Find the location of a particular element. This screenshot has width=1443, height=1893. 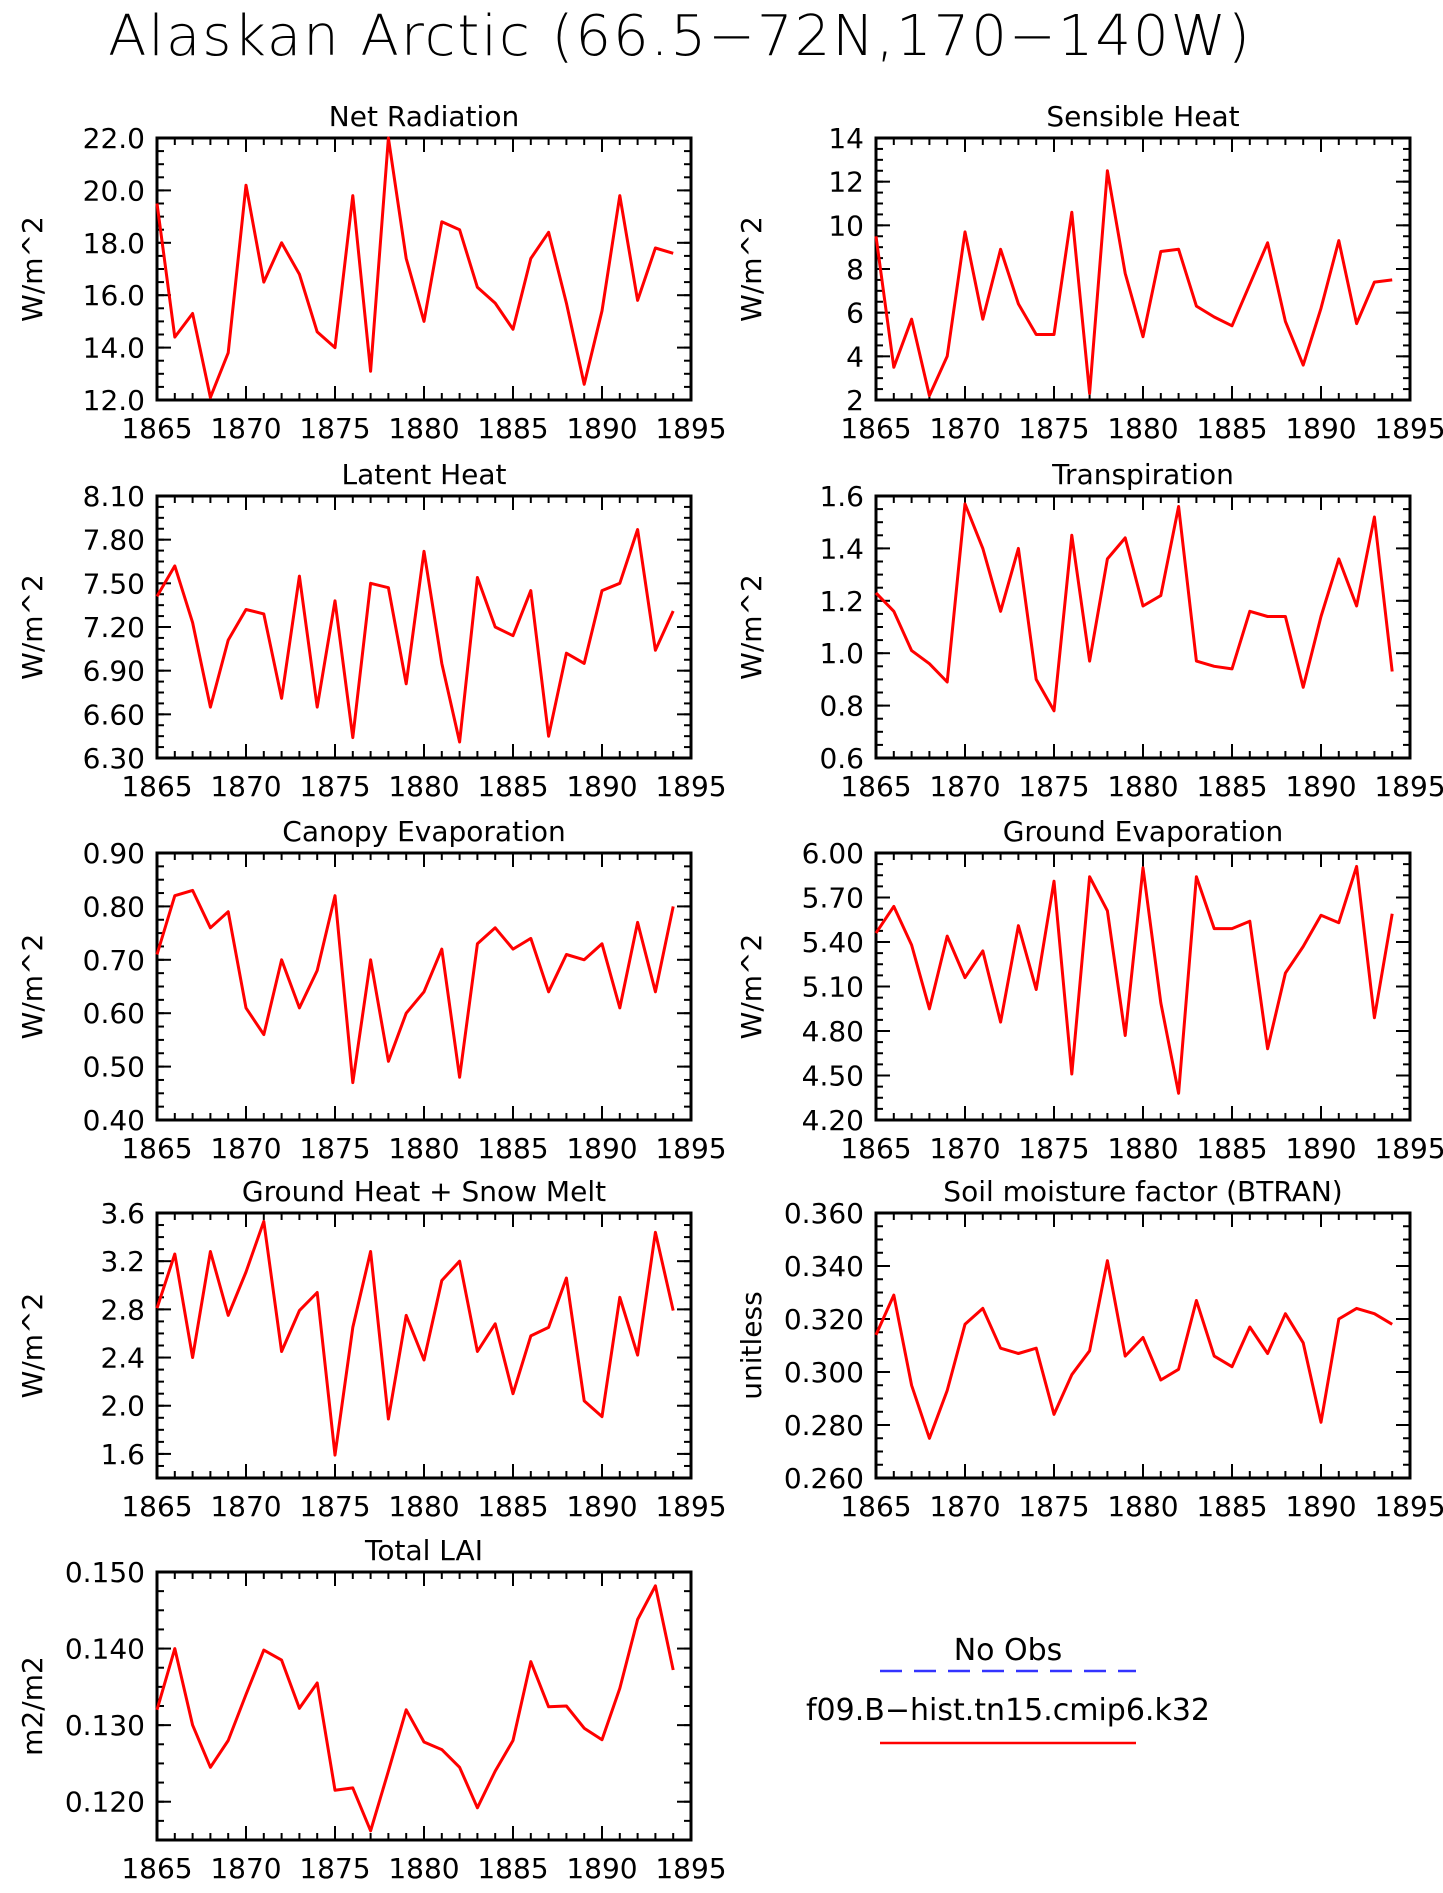

y-axis-label: unitless is located at coordinates (751, 1345).